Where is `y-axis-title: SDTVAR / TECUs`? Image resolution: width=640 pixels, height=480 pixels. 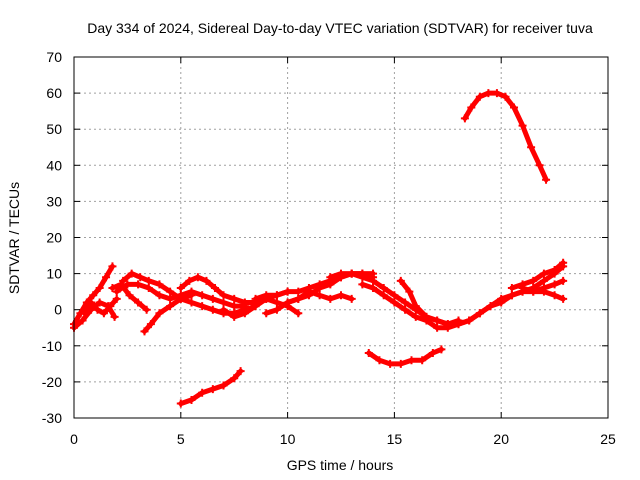
y-axis-title: SDTVAR / TECUs is located at coordinates (14, 238).